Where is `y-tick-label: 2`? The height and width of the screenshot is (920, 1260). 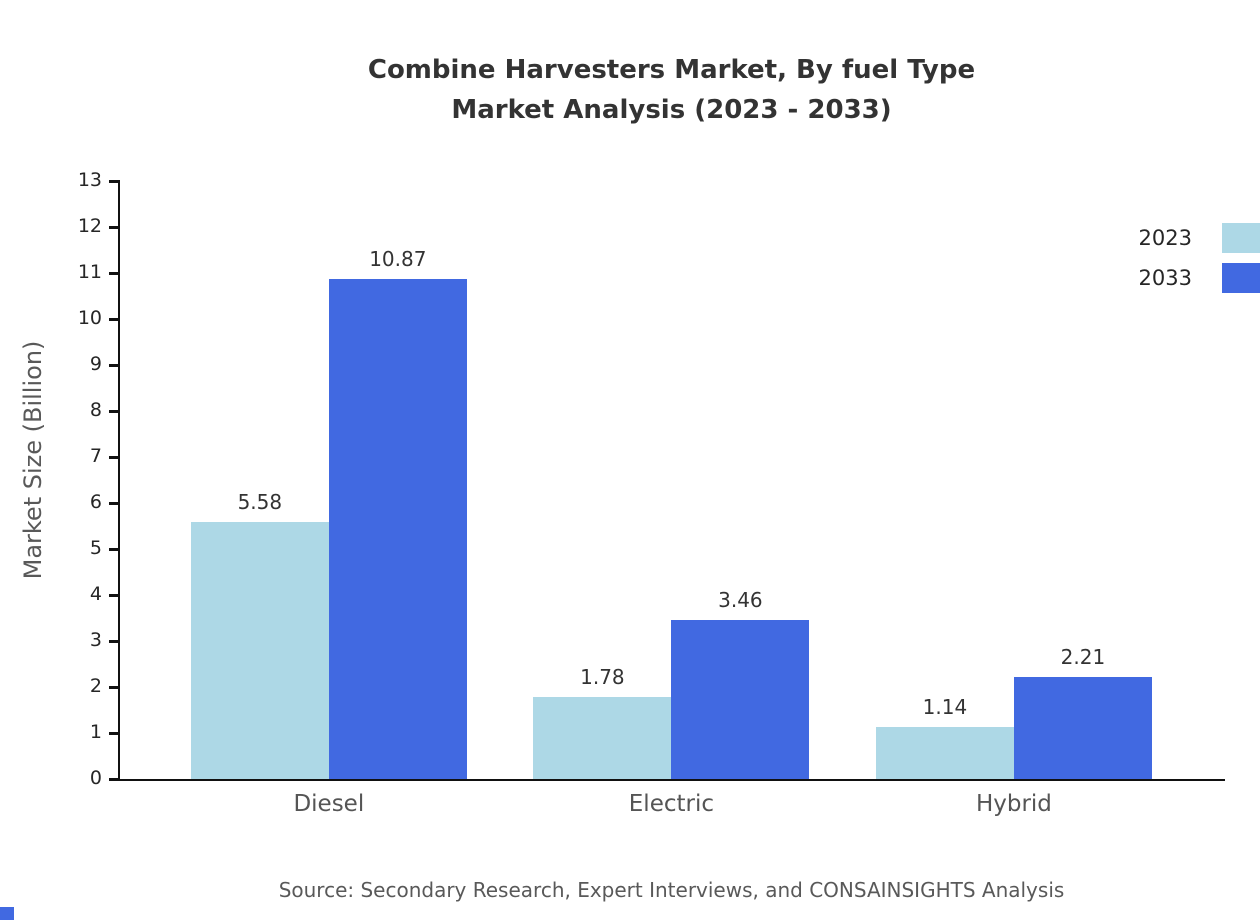 y-tick-label: 2 is located at coordinates (95, 686).